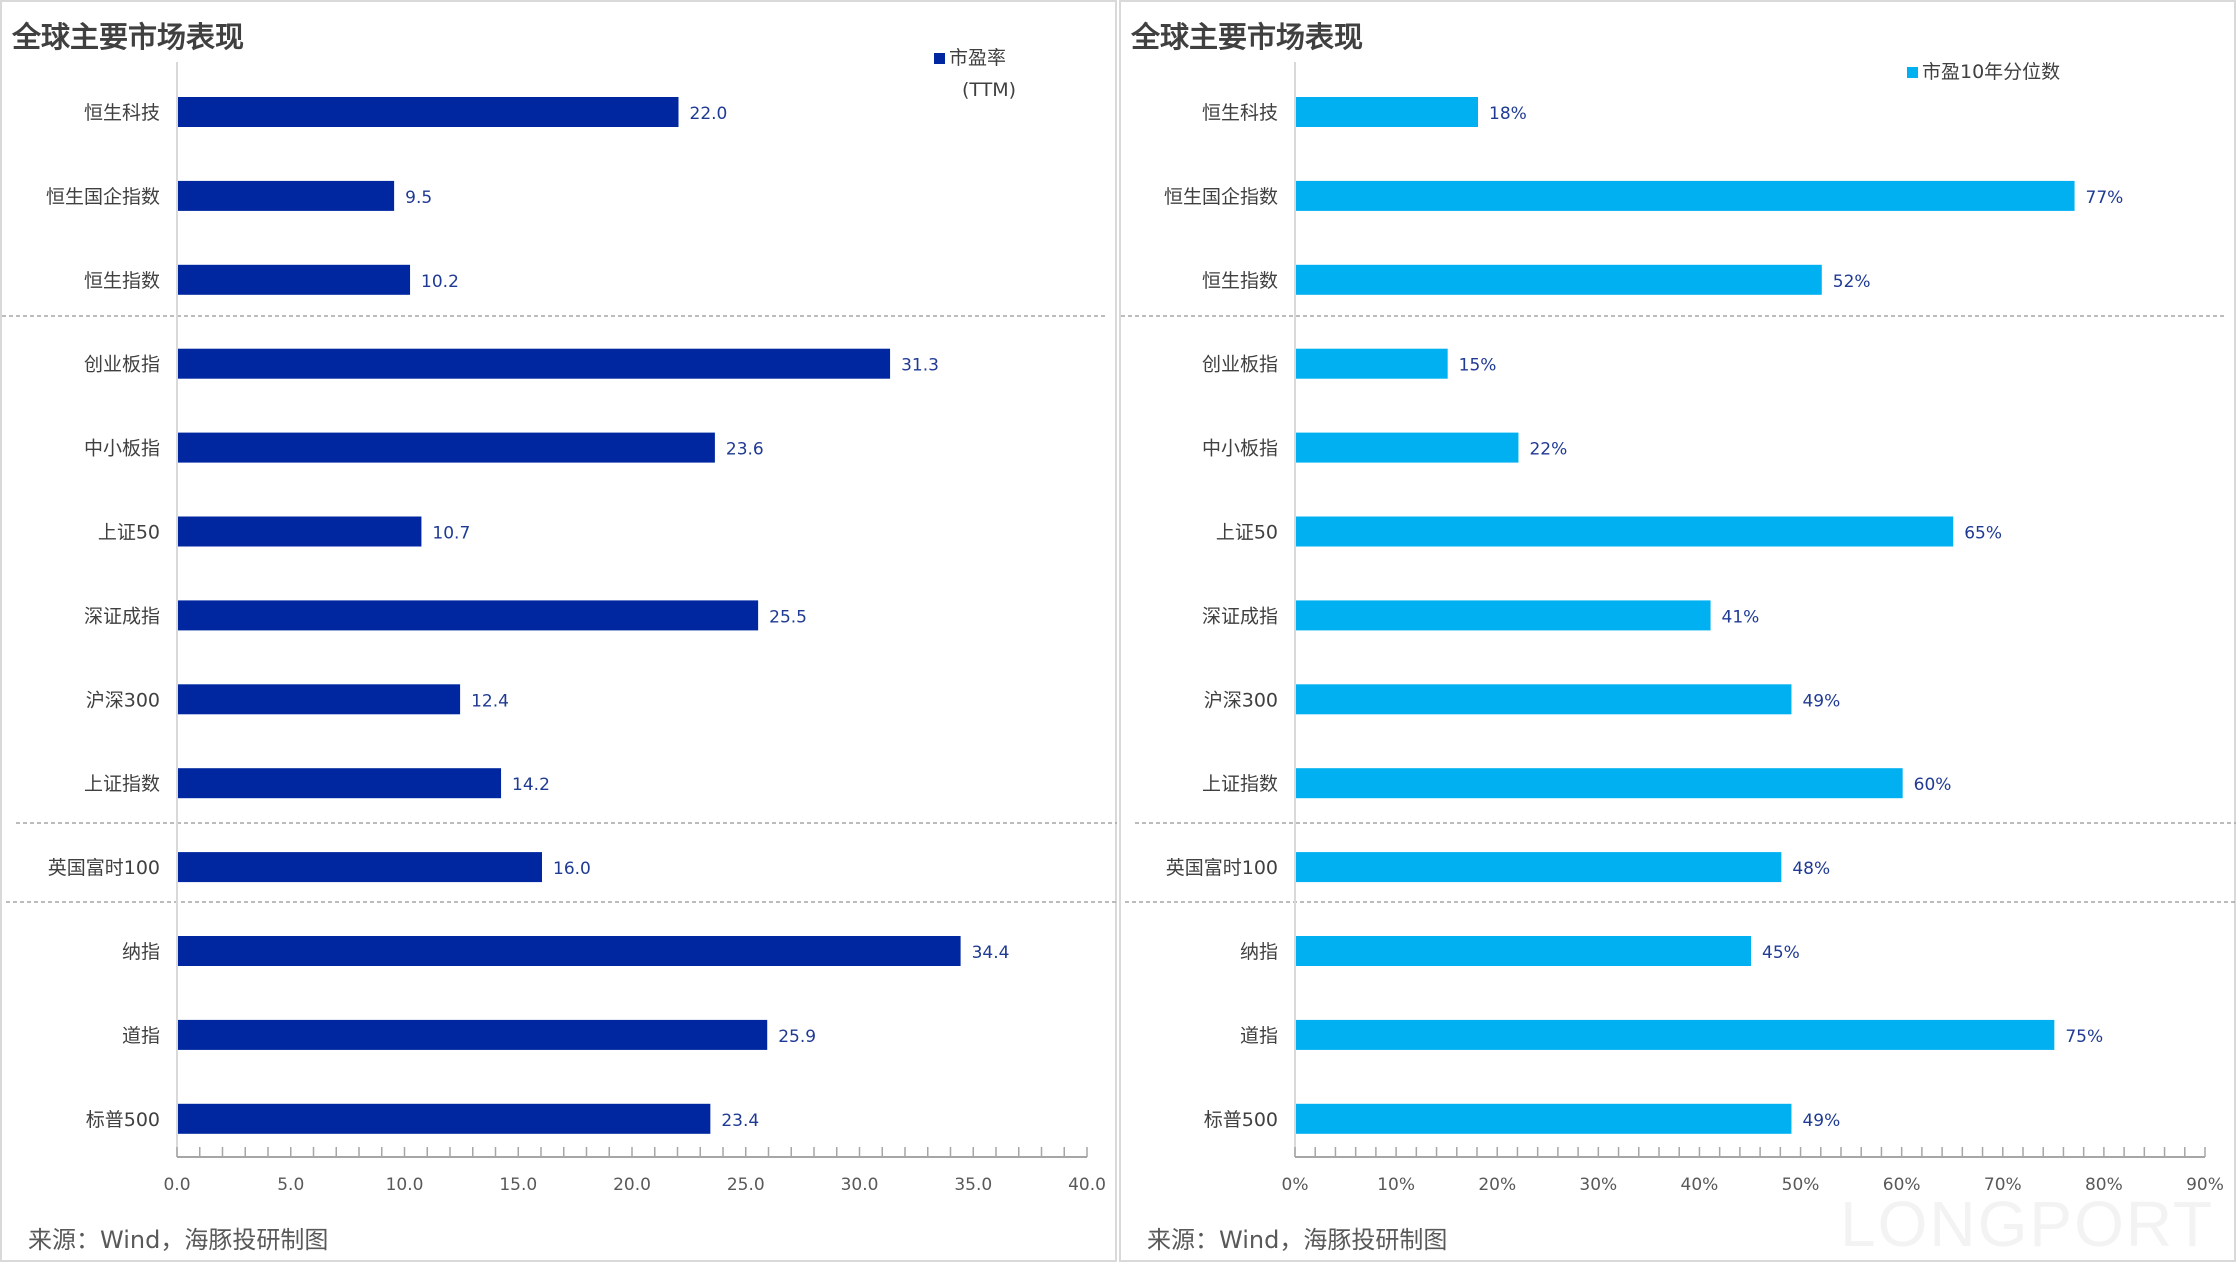 This screenshot has height=1264, width=2236. I want to click on data-label: 22%, so click(1548, 450).